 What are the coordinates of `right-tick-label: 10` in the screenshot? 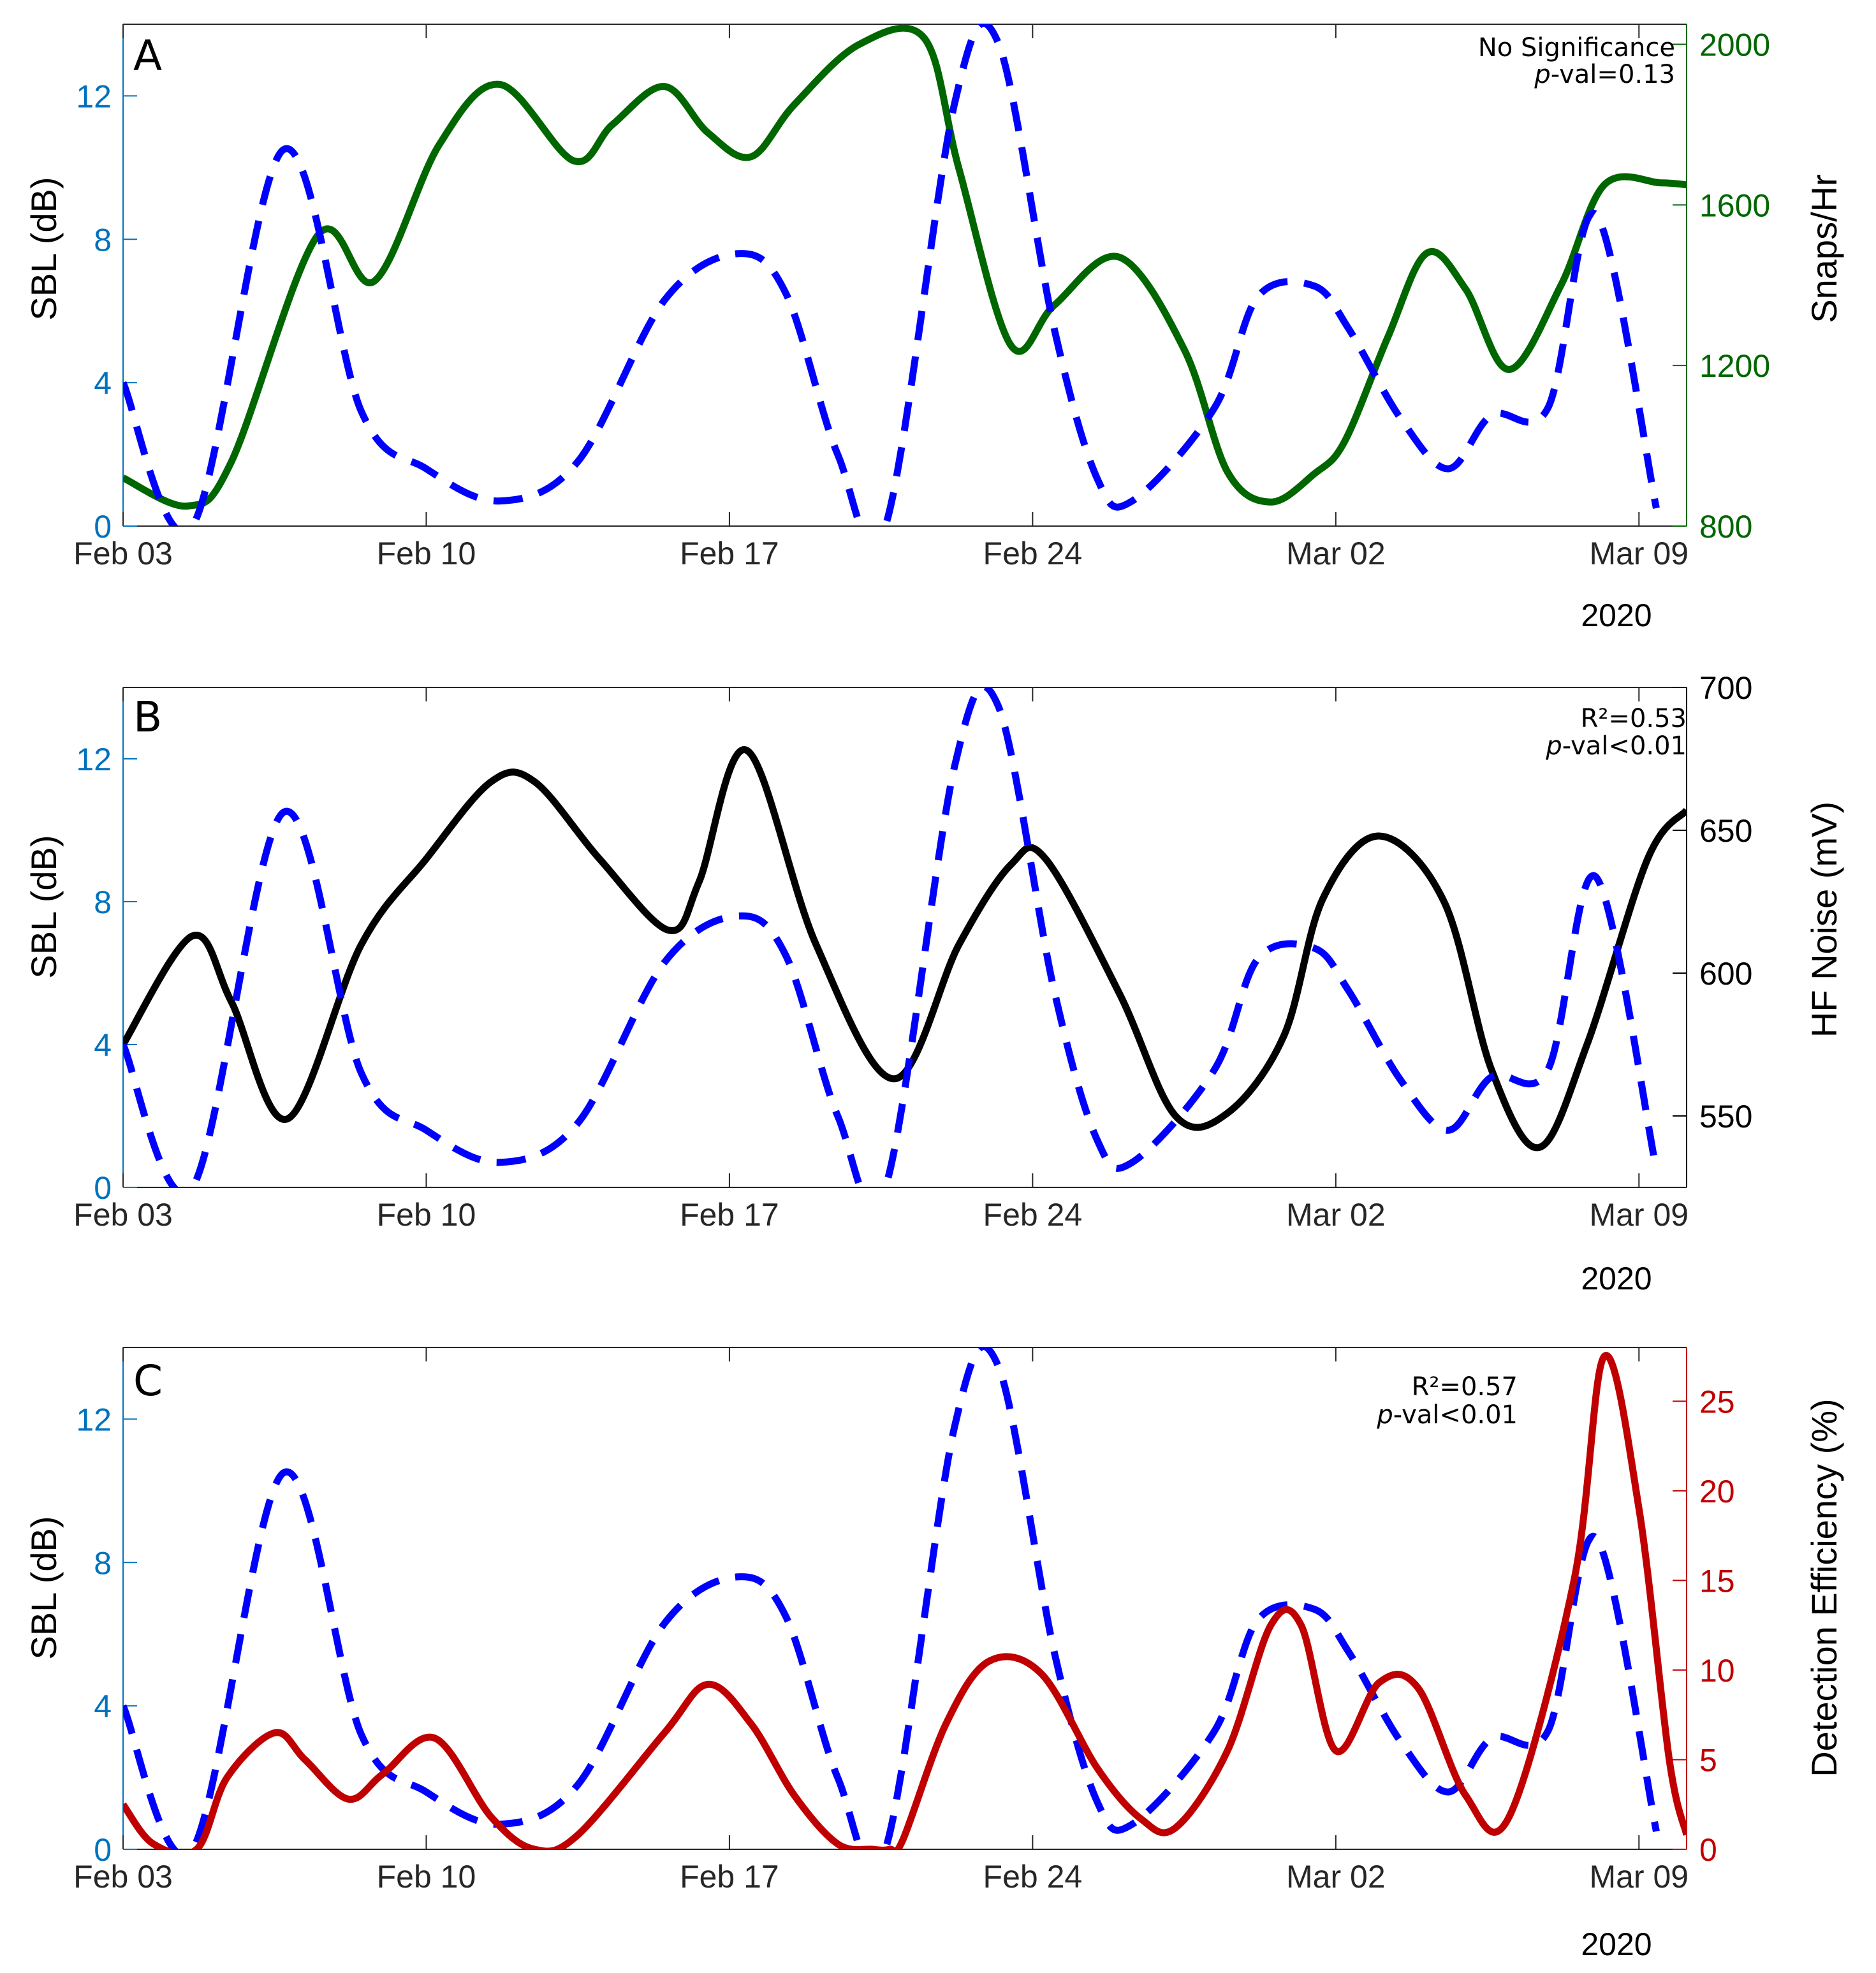 It's located at (1717, 1671).